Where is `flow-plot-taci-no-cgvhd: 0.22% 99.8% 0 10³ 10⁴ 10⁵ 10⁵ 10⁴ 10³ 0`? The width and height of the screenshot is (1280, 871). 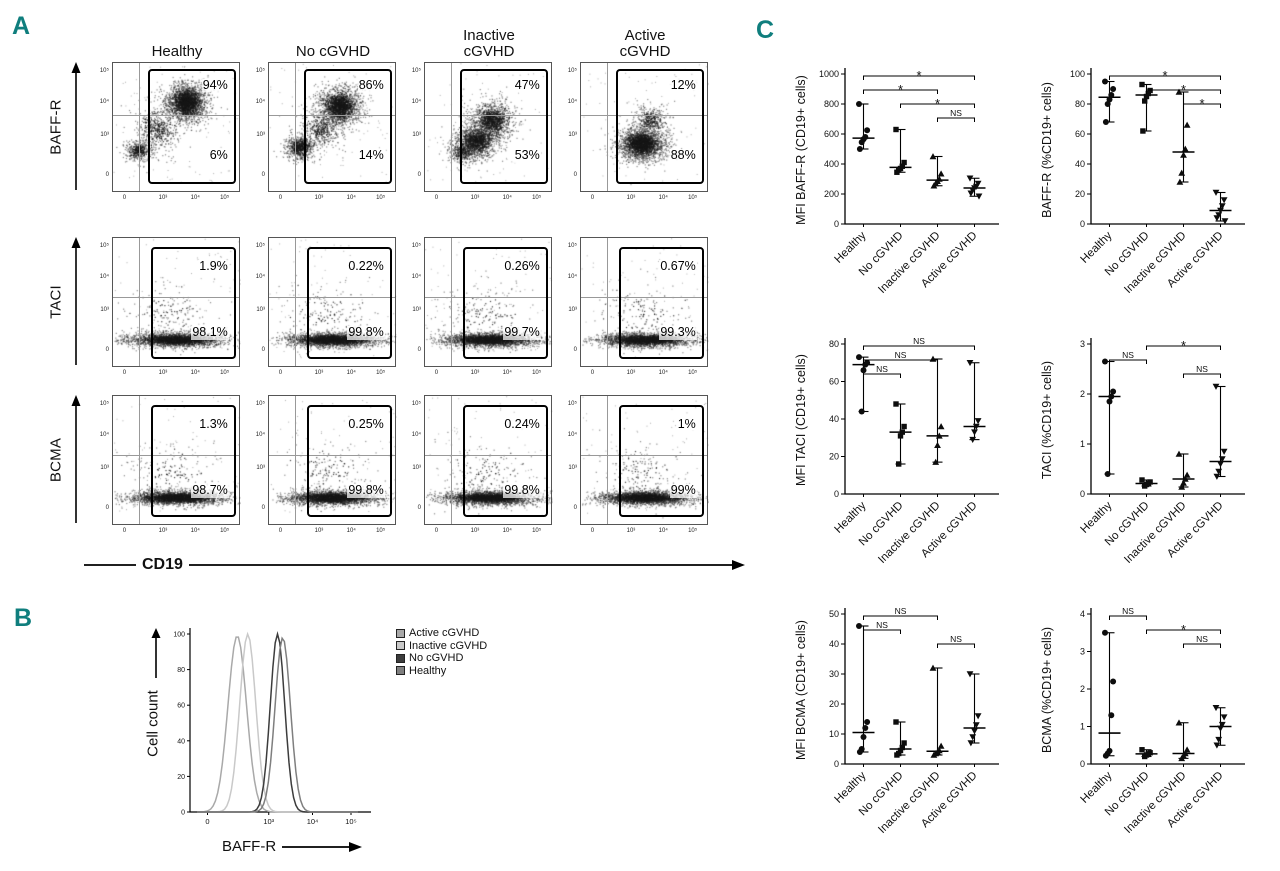
flow-plot-taci-no-cgvhd: 0.22% 99.8% 0 10³ 10⁴ 10⁵ 10⁵ 10⁴ 10³ 0 is located at coordinates (326, 306).